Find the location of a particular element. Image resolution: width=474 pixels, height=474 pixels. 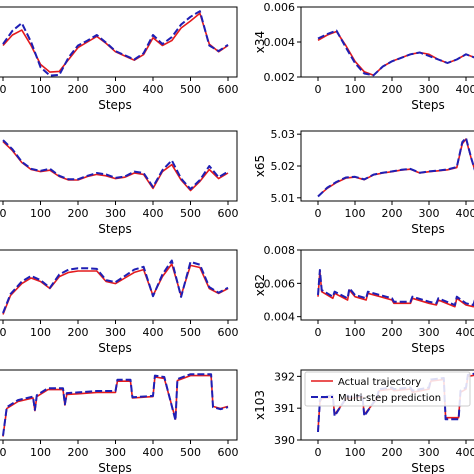

panel-5-predicted-line is located at coordinates (115, 286).